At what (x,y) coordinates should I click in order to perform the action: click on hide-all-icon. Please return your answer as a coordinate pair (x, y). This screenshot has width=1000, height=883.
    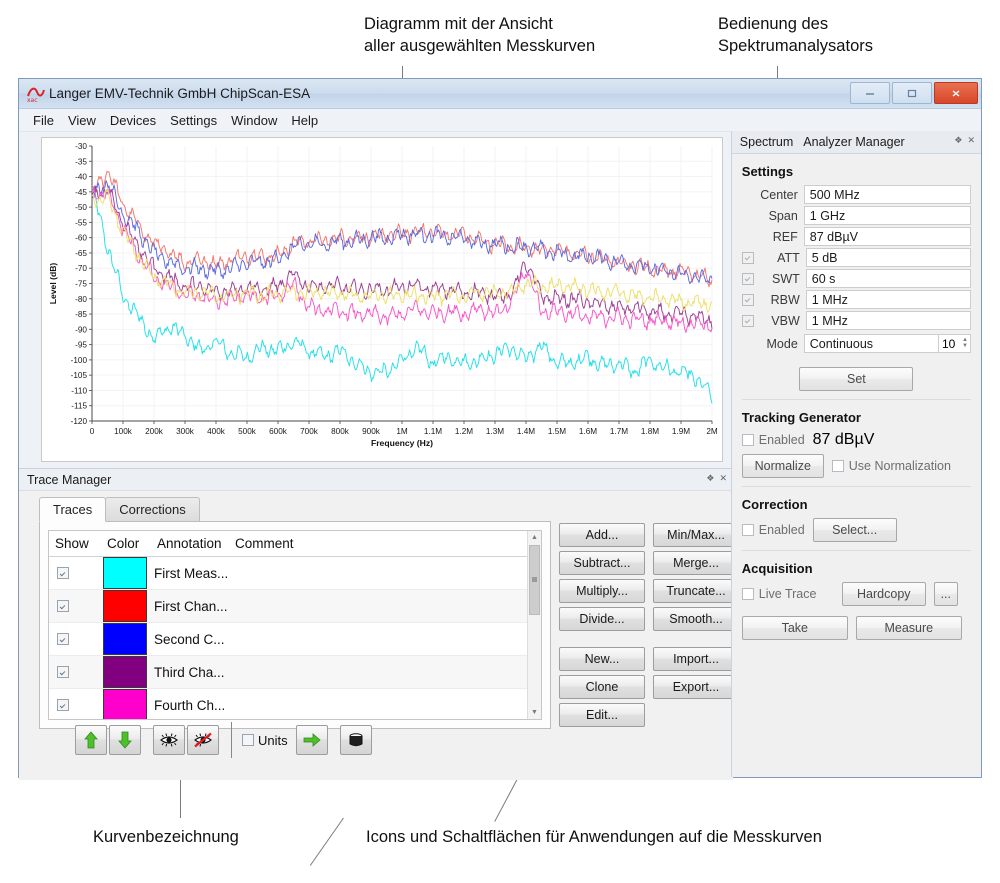
    Looking at the image, I should click on (203, 740).